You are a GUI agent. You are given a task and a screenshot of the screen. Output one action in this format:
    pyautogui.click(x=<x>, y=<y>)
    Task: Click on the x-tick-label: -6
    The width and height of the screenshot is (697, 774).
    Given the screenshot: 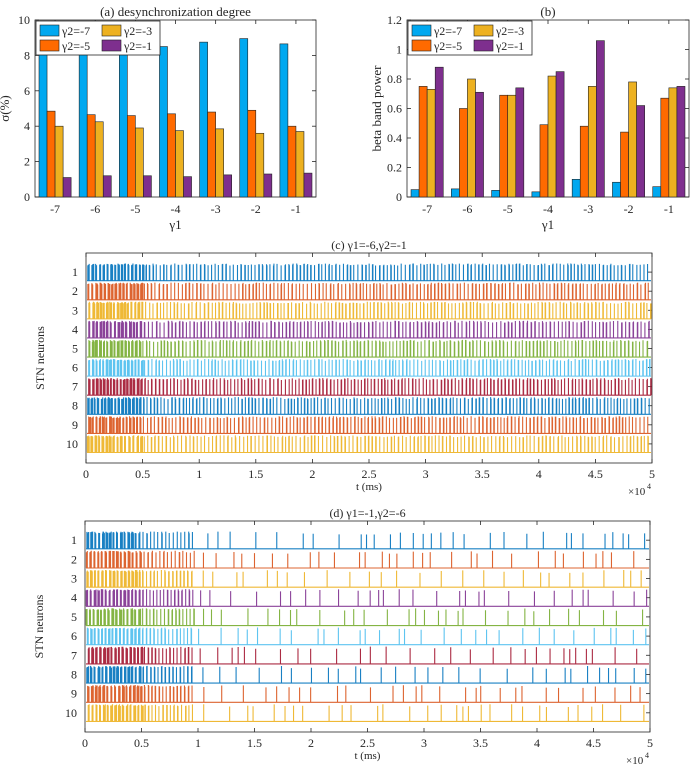 What is the action you would take?
    pyautogui.click(x=95, y=209)
    